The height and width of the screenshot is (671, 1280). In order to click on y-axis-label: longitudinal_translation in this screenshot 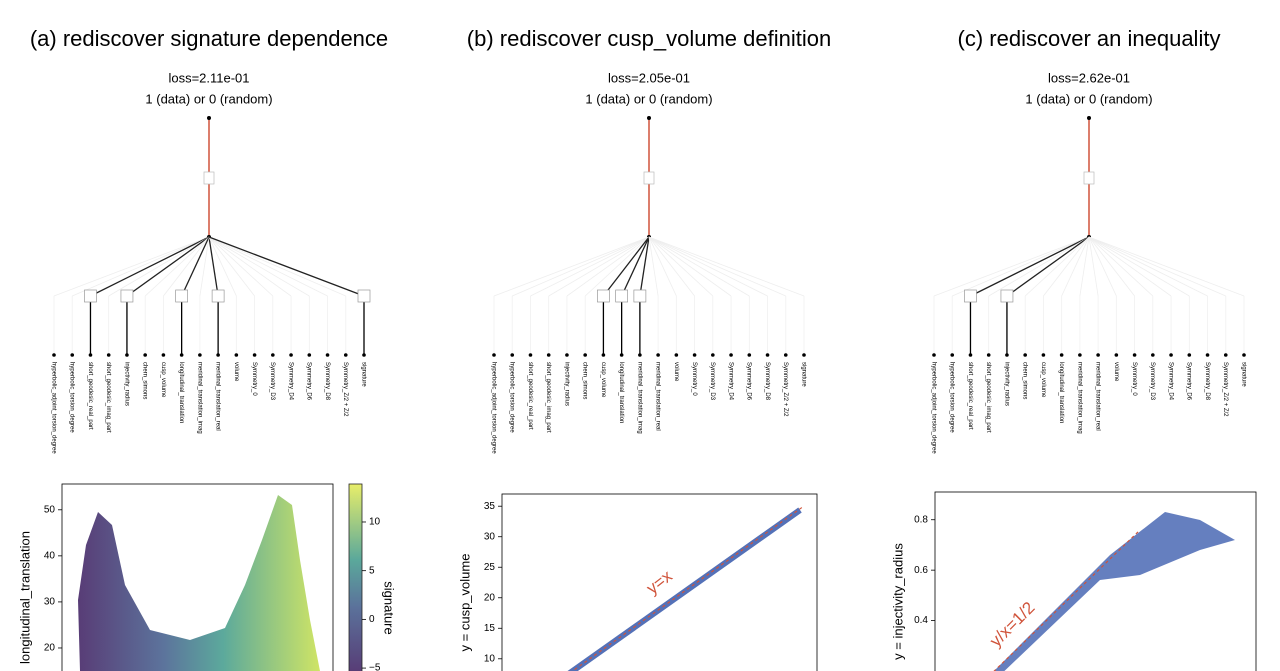, I will do `click(24, 597)`.